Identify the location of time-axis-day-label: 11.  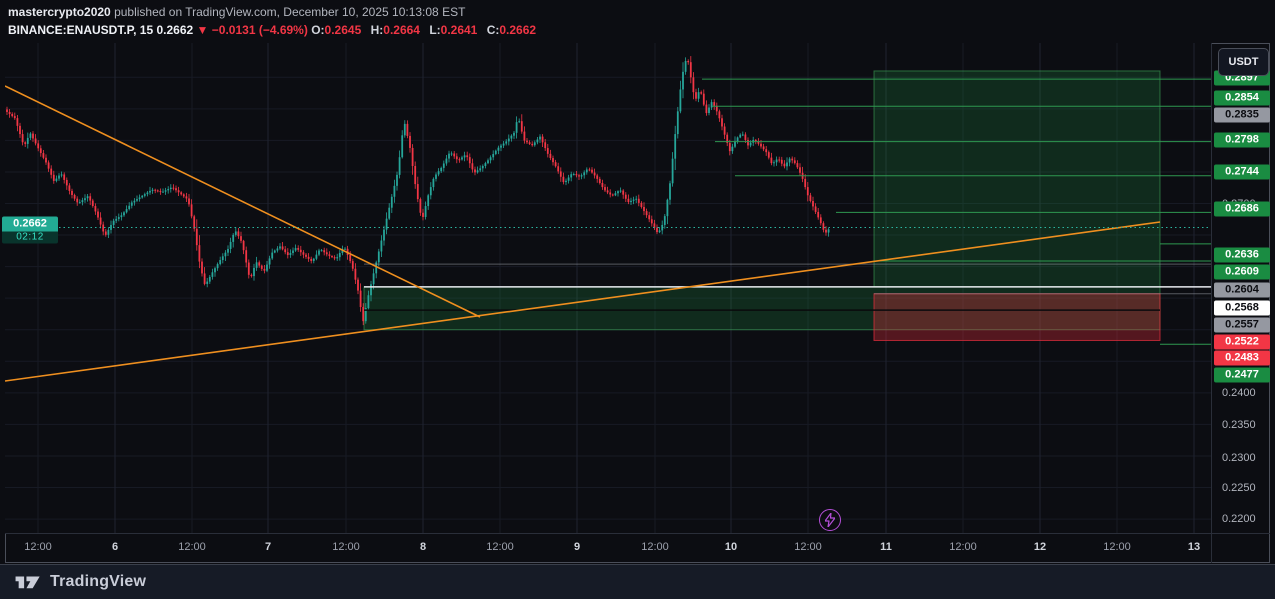
(886, 547).